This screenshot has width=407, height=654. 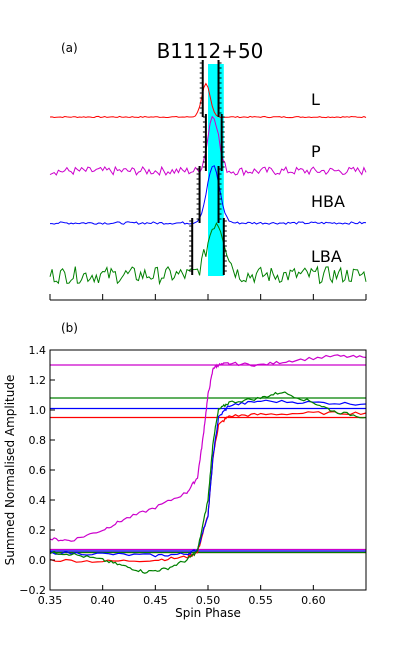 What do you see at coordinates (50, 600) in the screenshot?
I see `x-tick-label: 0.35` at bounding box center [50, 600].